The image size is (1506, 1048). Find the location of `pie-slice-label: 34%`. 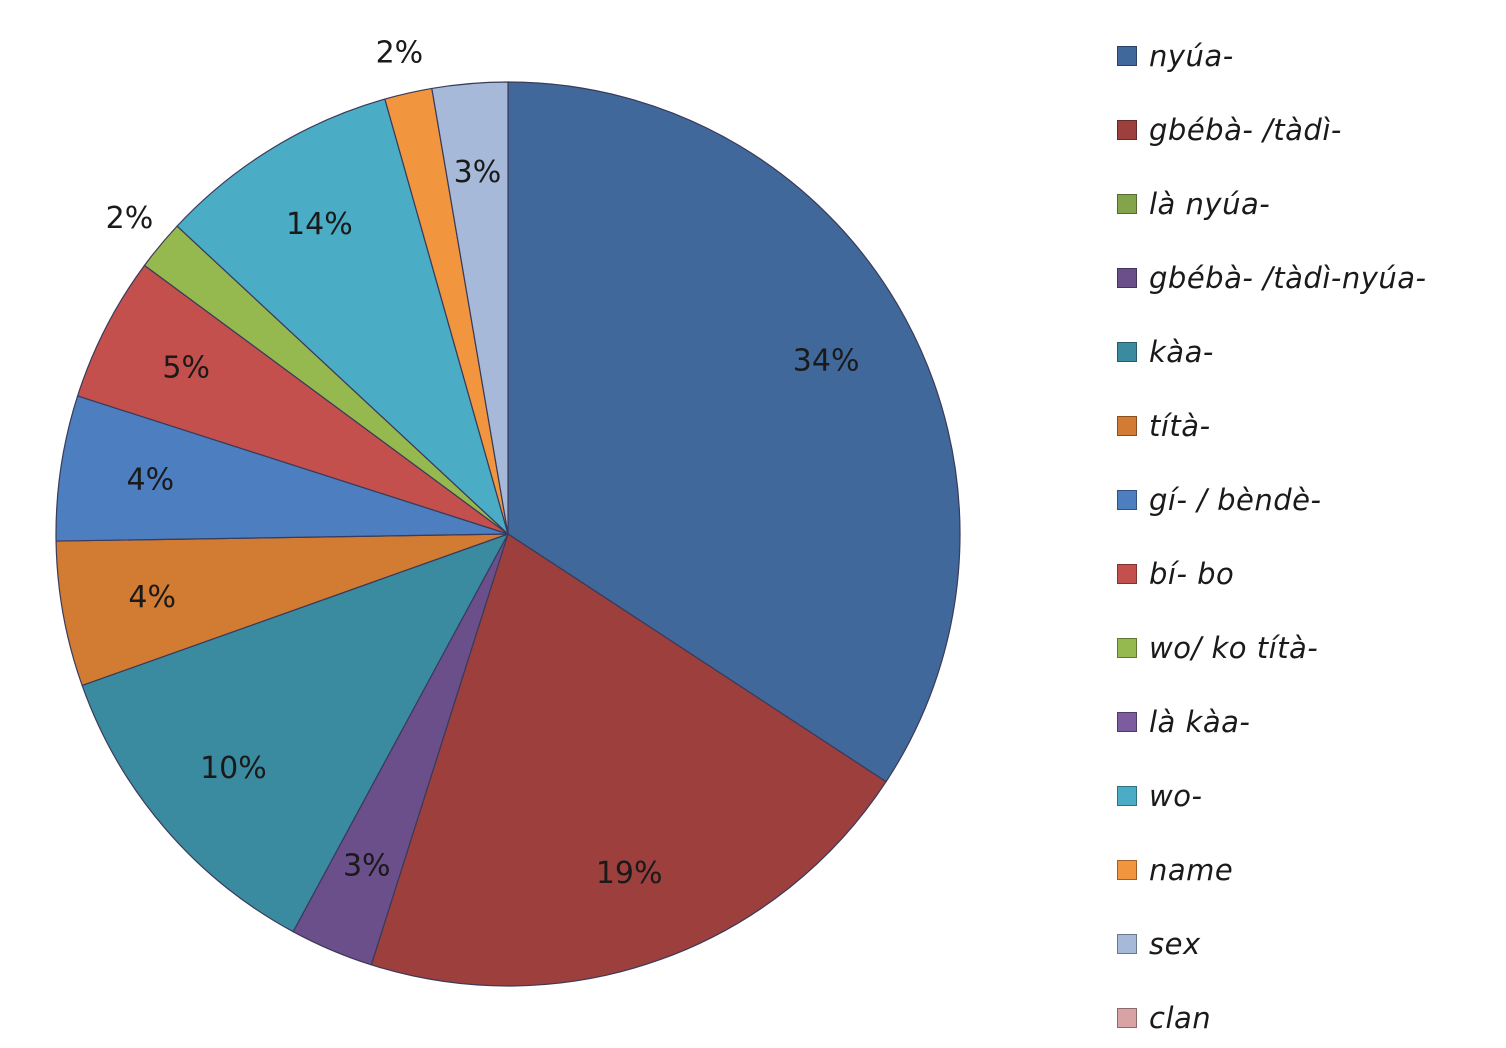

pie-slice-label: 34% is located at coordinates (826, 361).